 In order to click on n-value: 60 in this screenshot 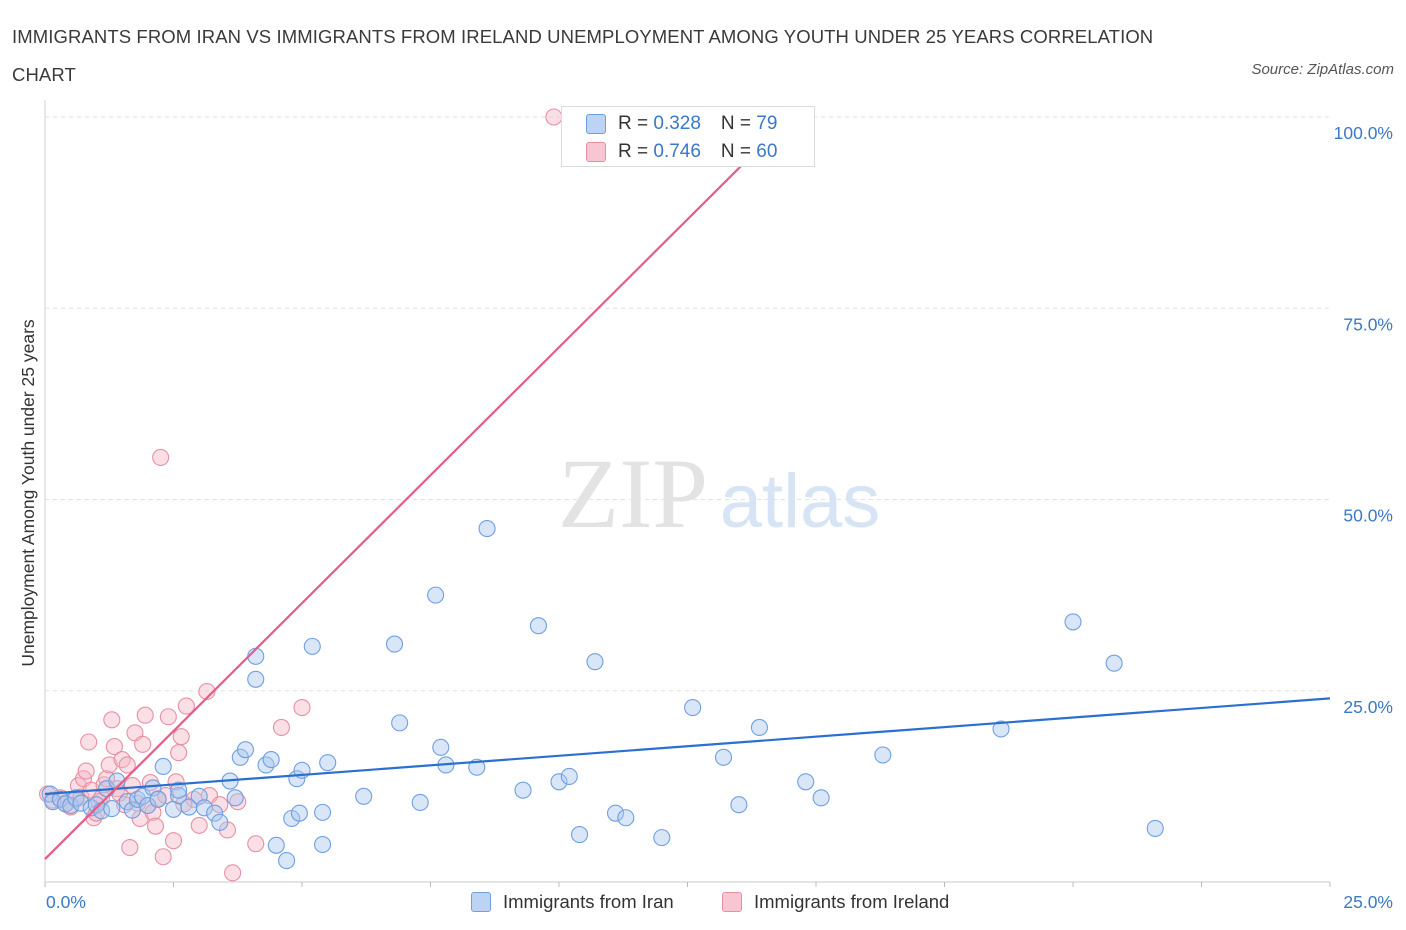, I will do `click(767, 151)`.